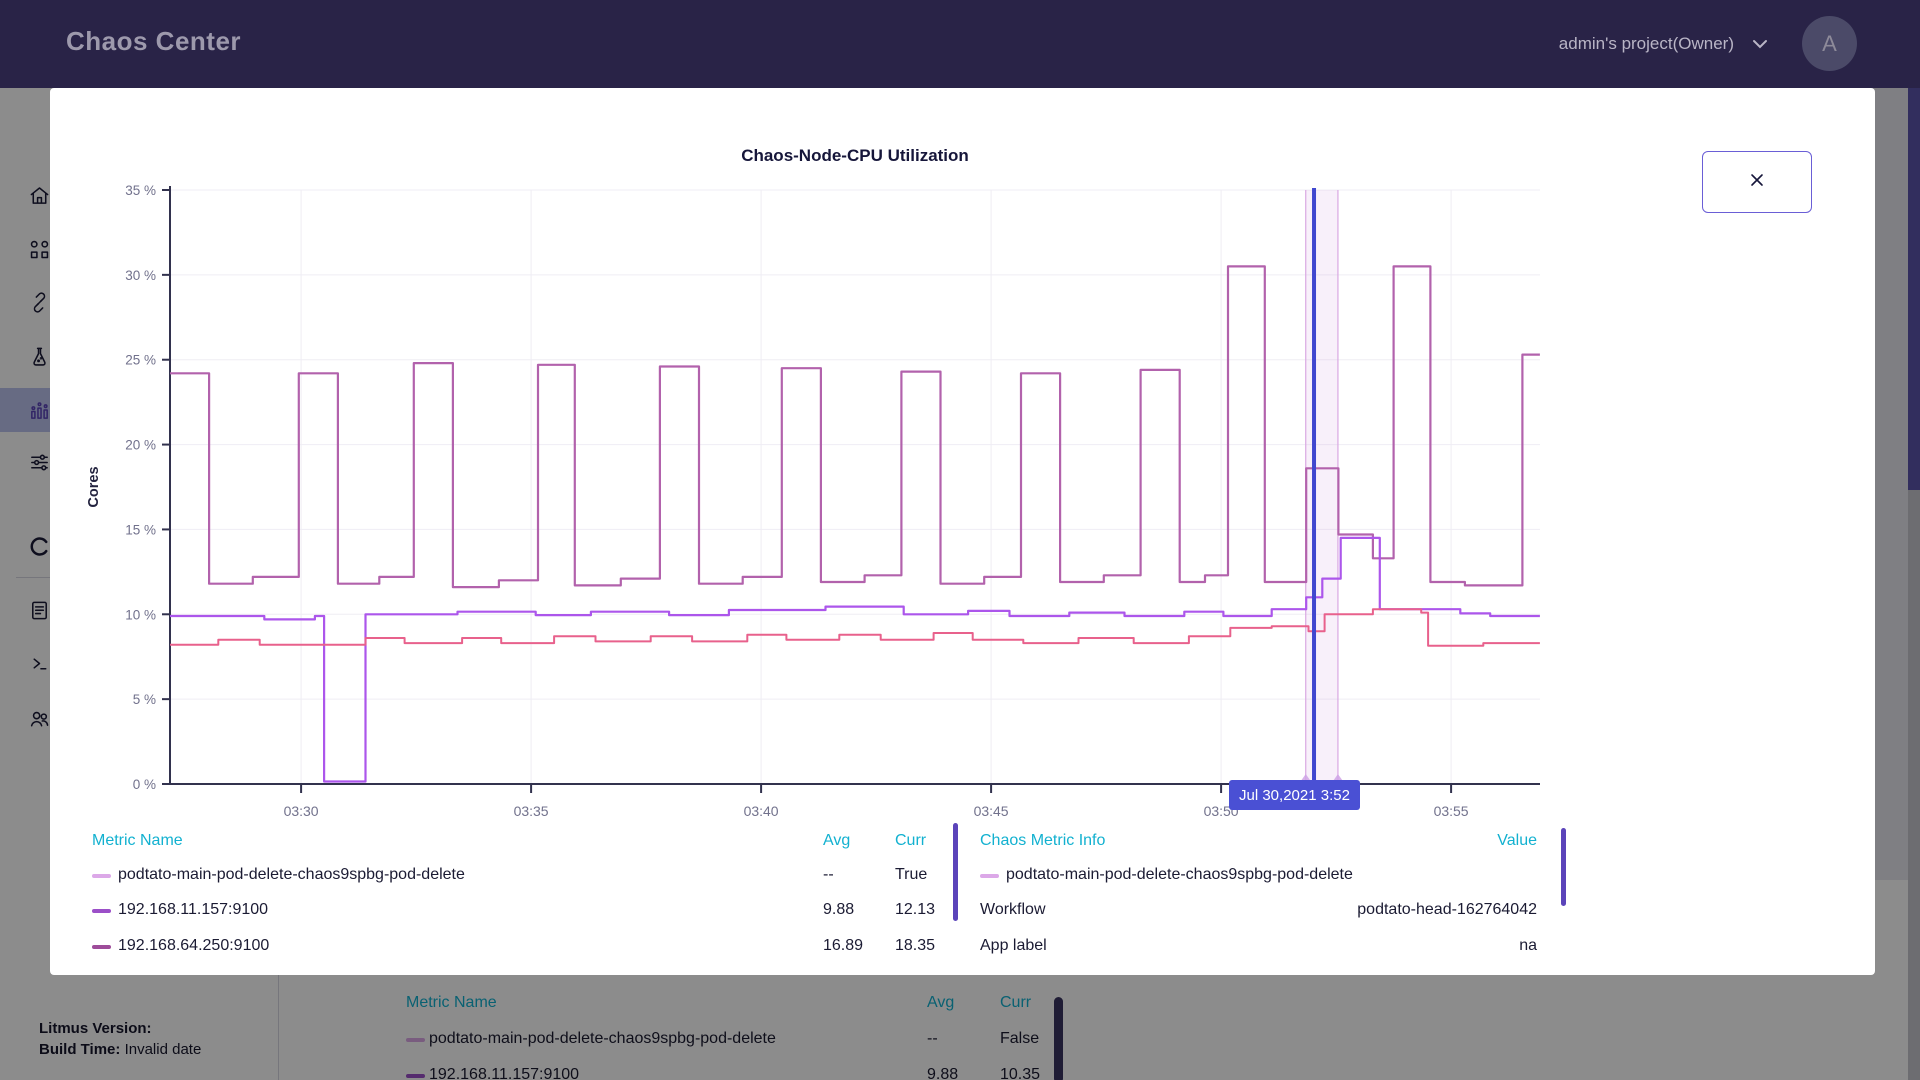 The width and height of the screenshot is (1920, 1080). What do you see at coordinates (139, 546) in the screenshot?
I see `sidebar-item-litmus` at bounding box center [139, 546].